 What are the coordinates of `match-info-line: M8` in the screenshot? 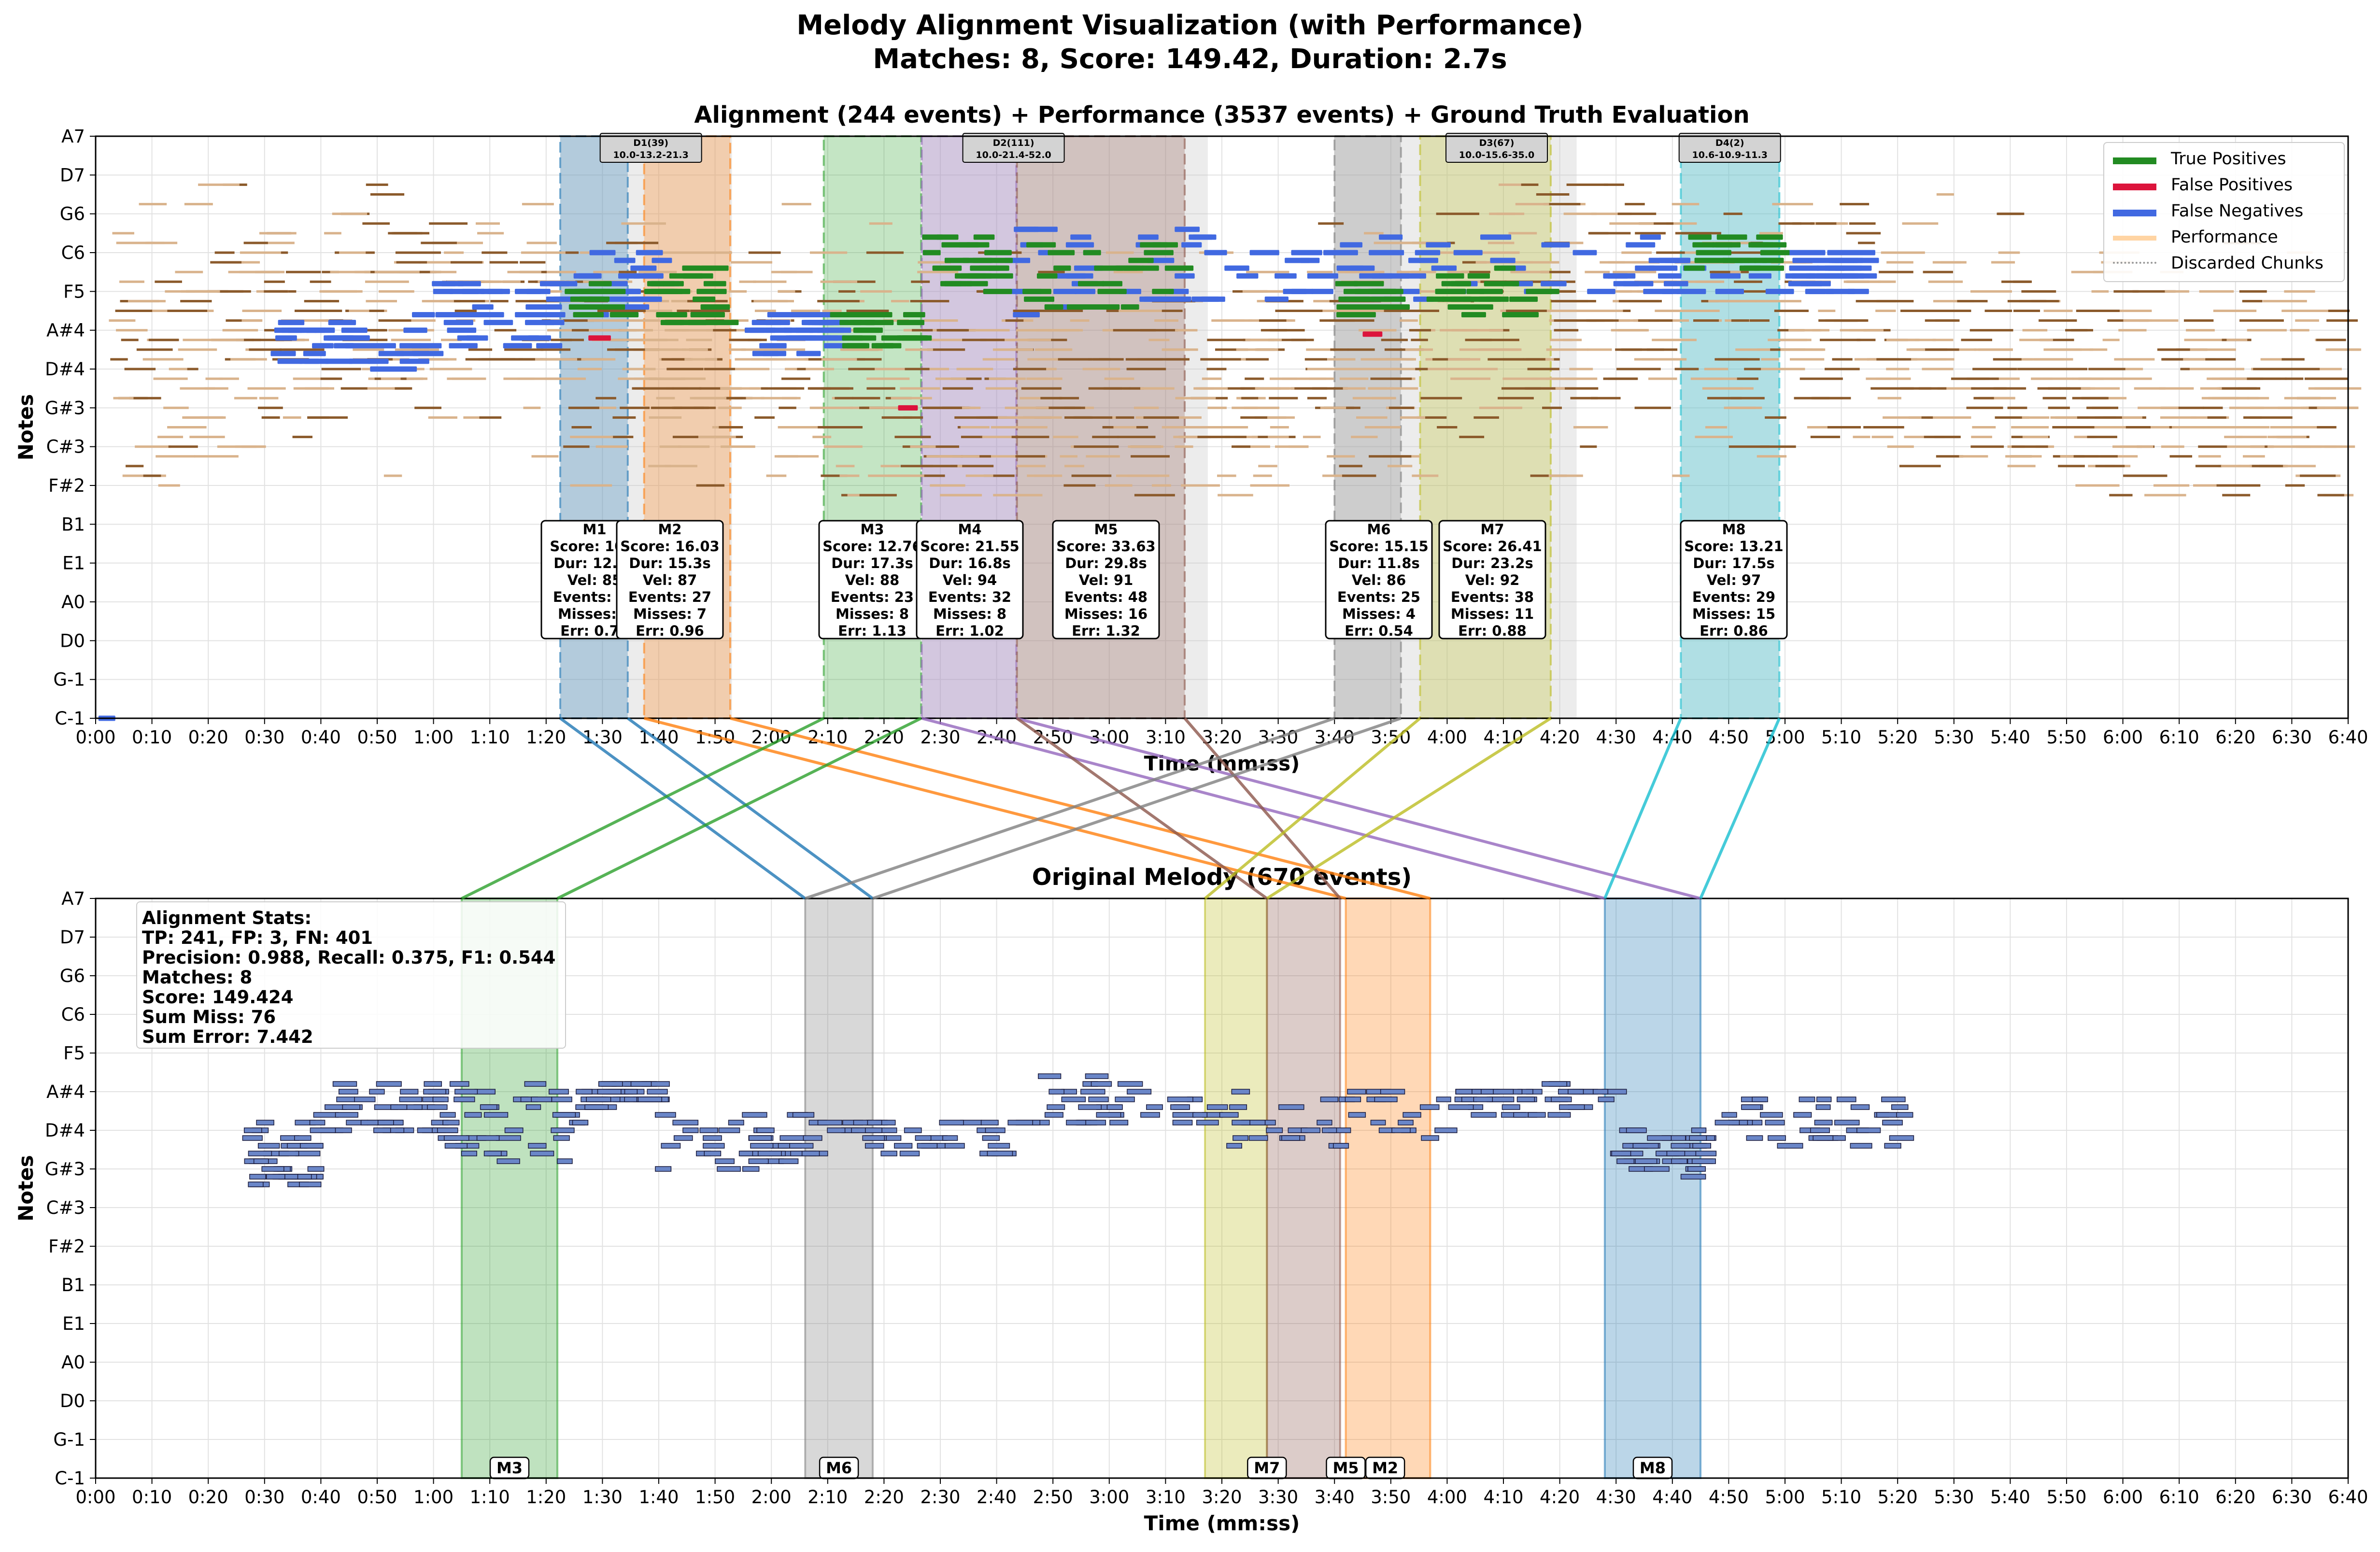 It's located at (1734, 529).